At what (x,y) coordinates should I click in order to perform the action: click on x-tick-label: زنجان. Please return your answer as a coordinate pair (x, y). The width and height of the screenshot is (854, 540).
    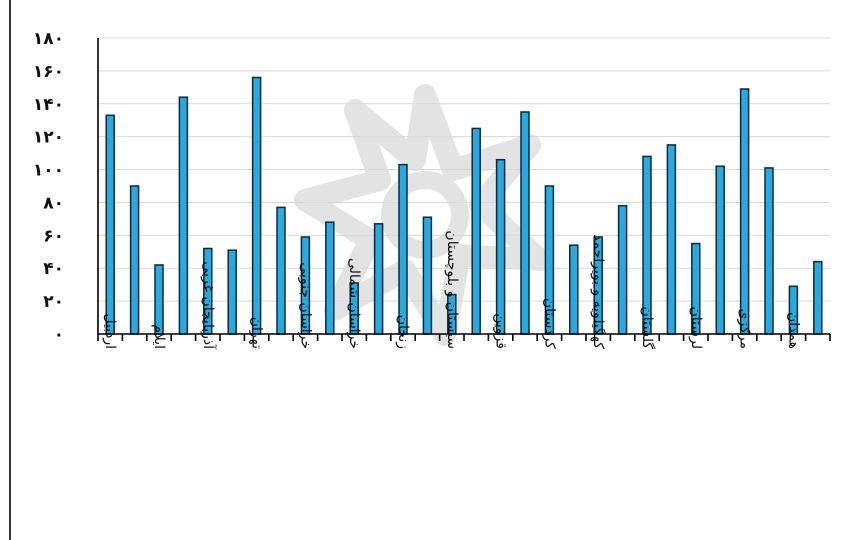
    Looking at the image, I should click on (403, 332).